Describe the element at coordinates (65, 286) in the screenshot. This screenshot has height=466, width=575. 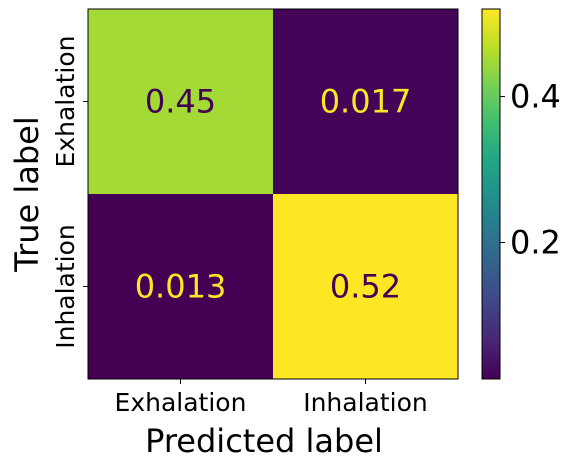
I see `y-tick-label: Inhalation` at that location.